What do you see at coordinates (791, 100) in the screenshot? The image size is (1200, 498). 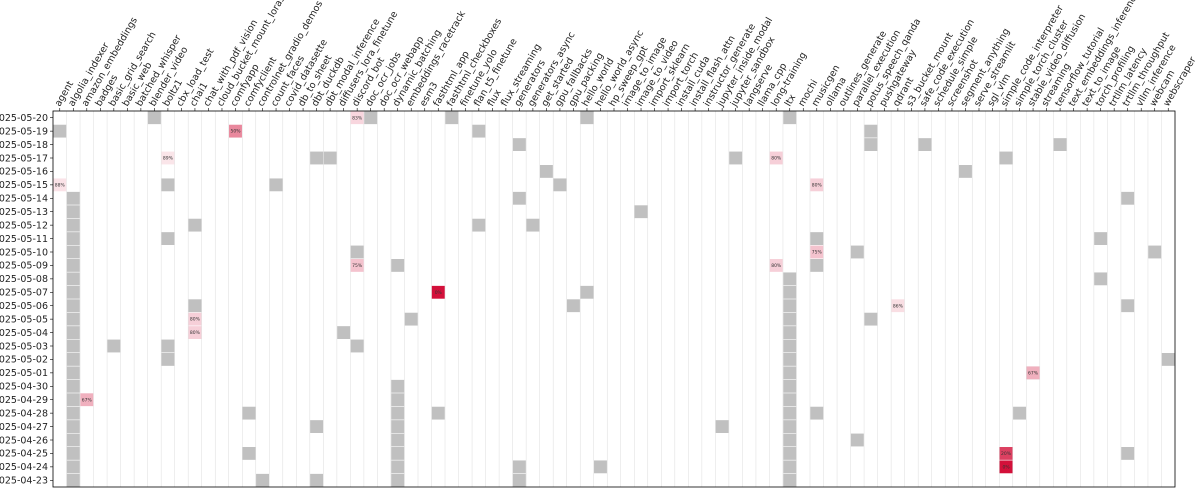 I see `column-label: ltx` at bounding box center [791, 100].